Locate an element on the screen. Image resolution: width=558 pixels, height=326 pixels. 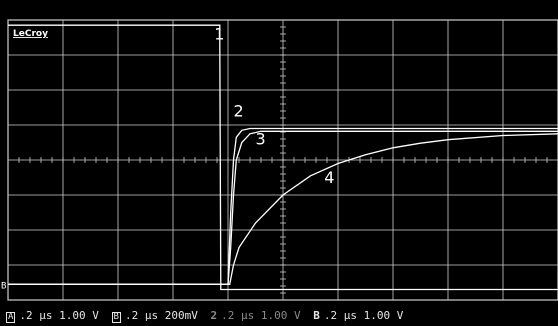
channel-2-timebase: .2 µs is located at coordinates (238, 315).